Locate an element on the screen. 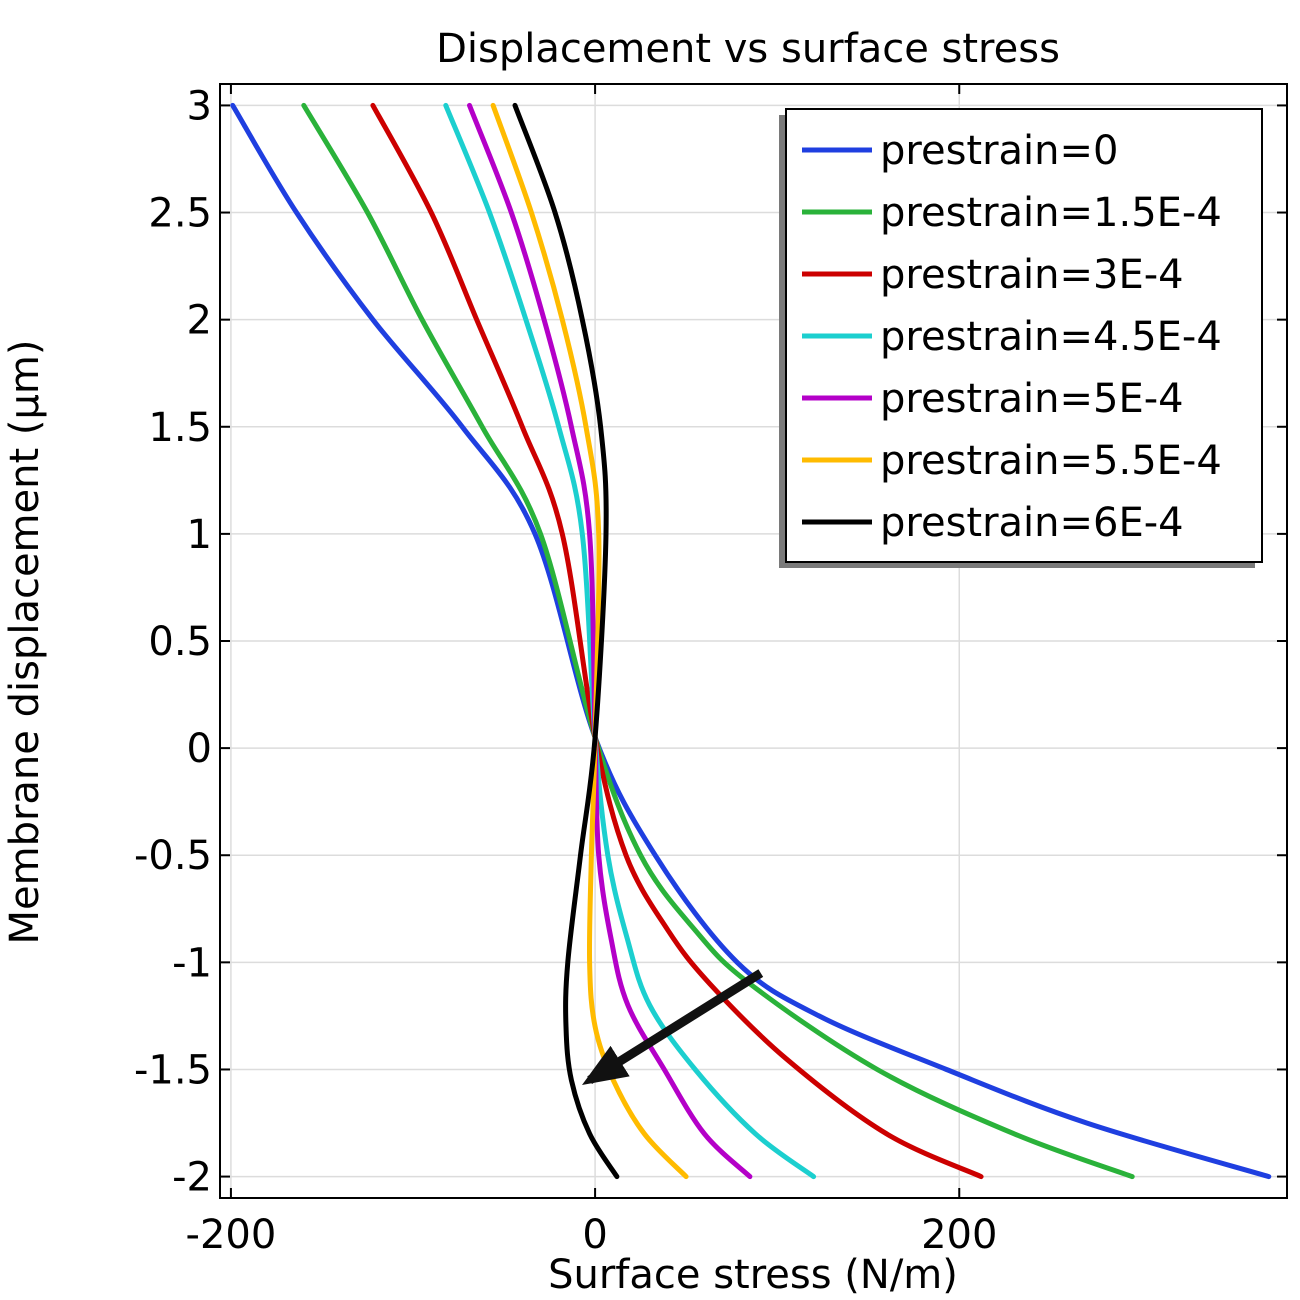  y-tick-label: 0.5 is located at coordinates (180, 642).